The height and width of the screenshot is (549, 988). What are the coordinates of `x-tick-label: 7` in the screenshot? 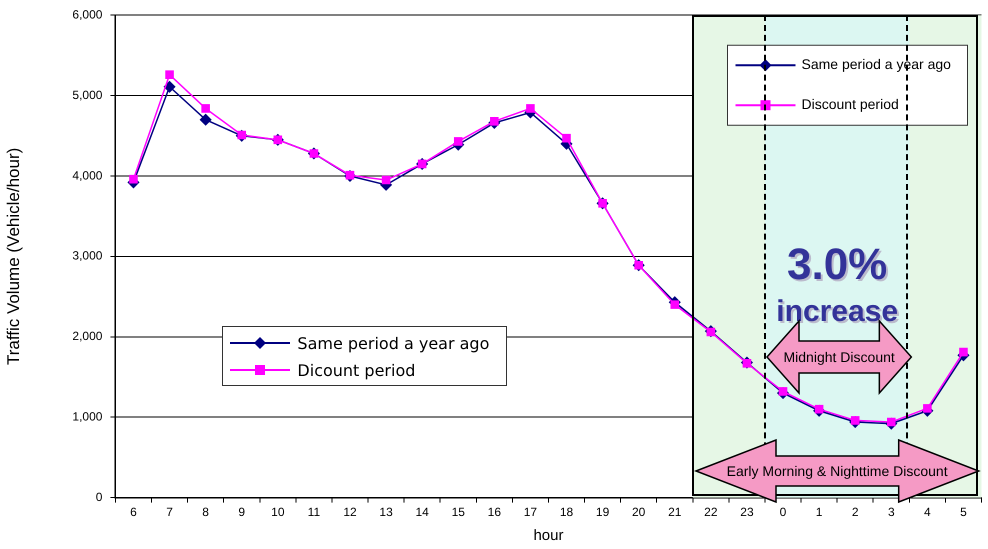 It's located at (170, 512).